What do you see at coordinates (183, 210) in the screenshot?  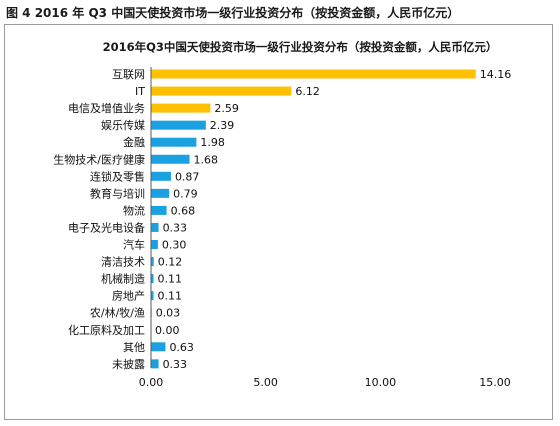 I see `value-label: 0.68` at bounding box center [183, 210].